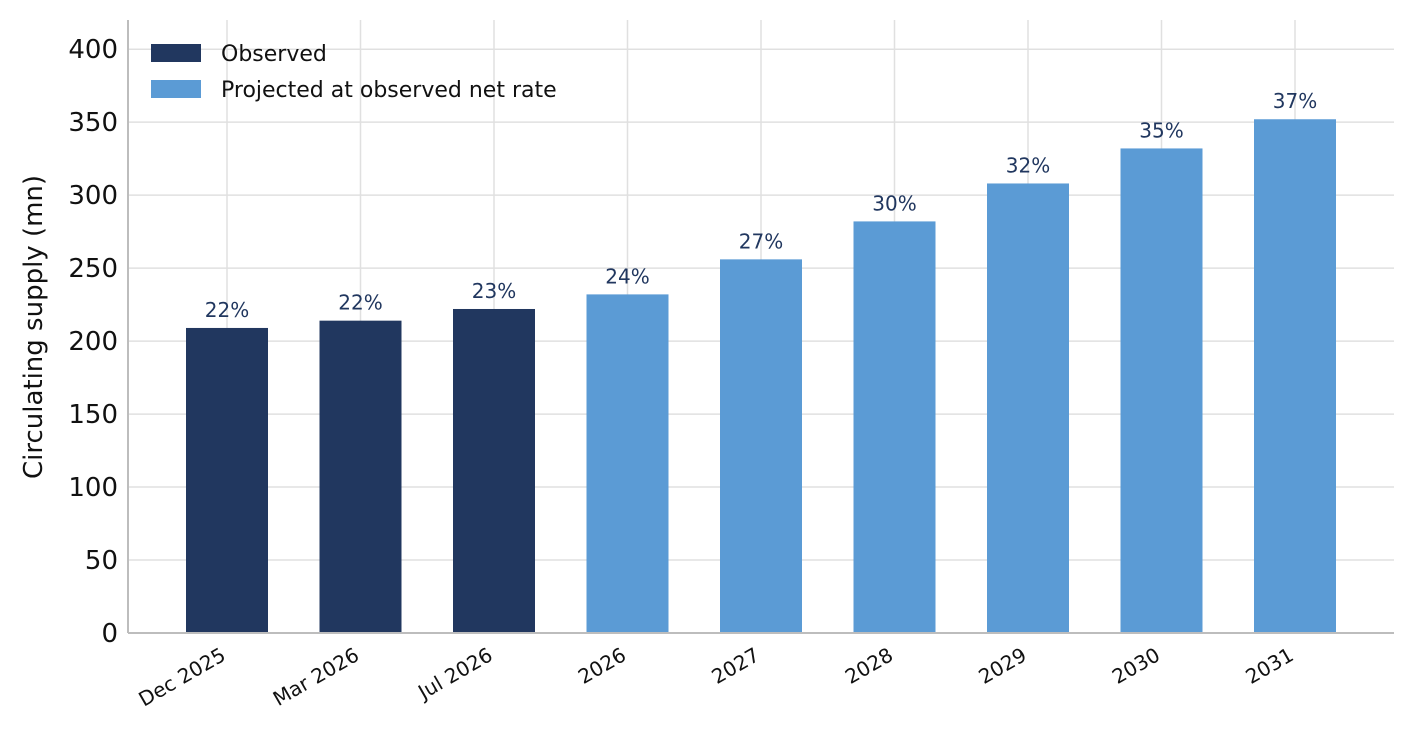  Describe the element at coordinates (602, 666) in the screenshot. I see `x-tick-label: 2026` at that location.